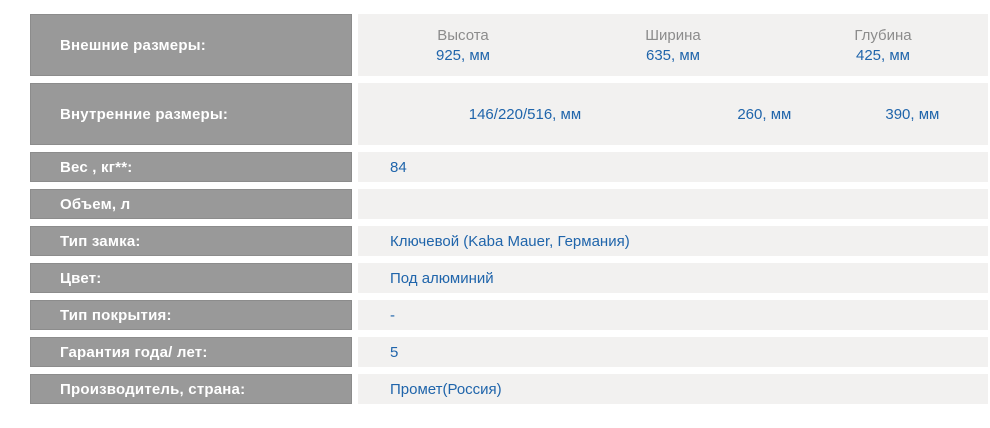  What do you see at coordinates (525, 114) in the screenshot?
I see `inner-dimension-value: 146/220/516, мм` at bounding box center [525, 114].